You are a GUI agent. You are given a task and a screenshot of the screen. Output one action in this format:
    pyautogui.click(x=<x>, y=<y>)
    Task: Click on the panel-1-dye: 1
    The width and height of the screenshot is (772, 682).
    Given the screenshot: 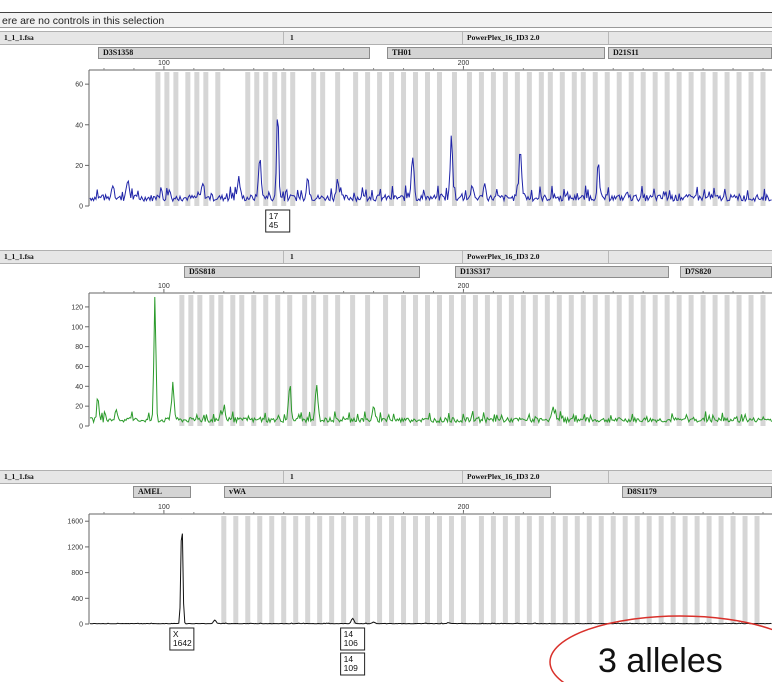 What is the action you would take?
    pyautogui.click(x=292, y=37)
    